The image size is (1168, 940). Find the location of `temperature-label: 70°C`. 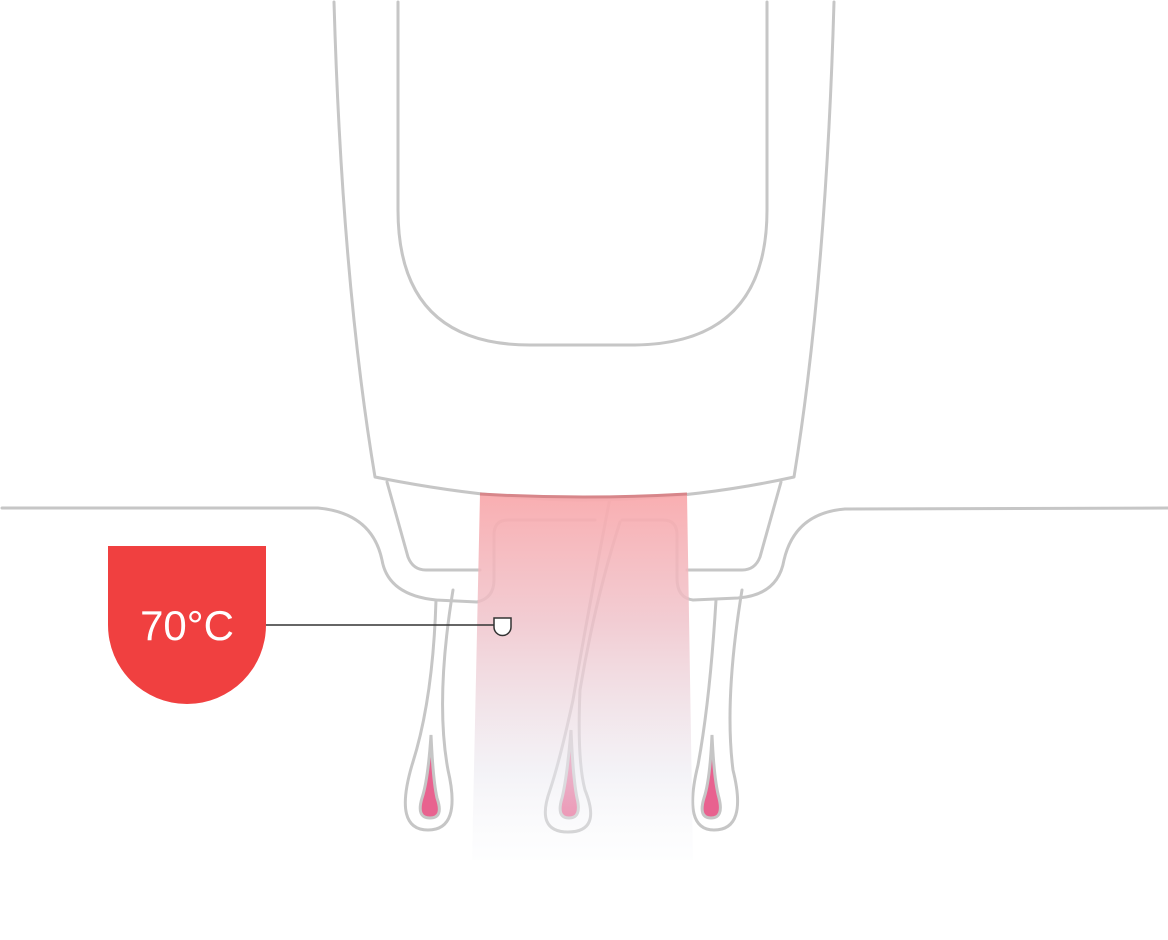

temperature-label: 70°C is located at coordinates (187, 625).